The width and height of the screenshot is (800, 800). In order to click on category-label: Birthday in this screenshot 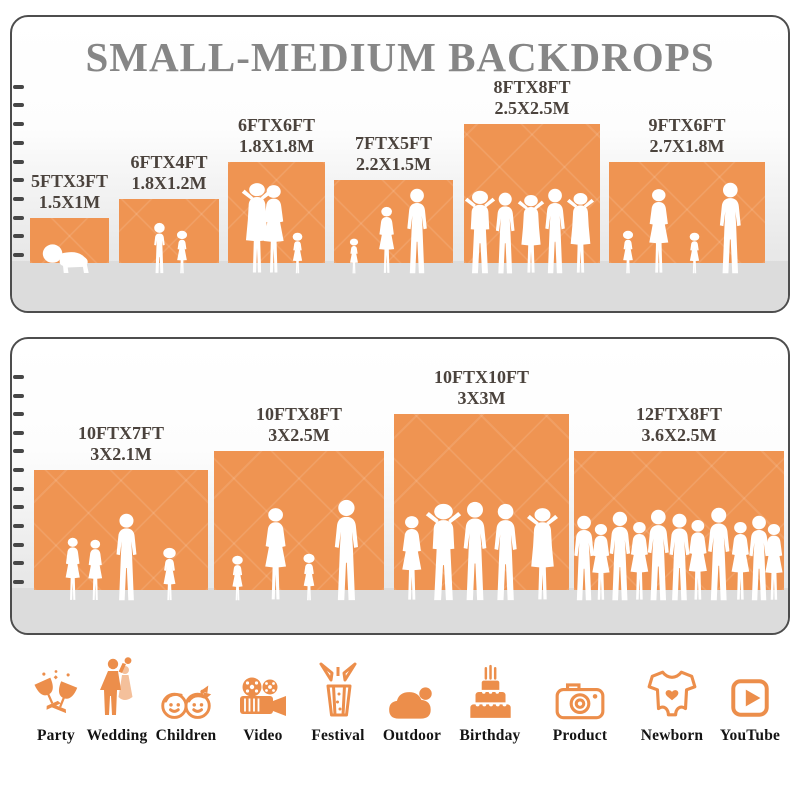, I will do `click(490, 735)`.